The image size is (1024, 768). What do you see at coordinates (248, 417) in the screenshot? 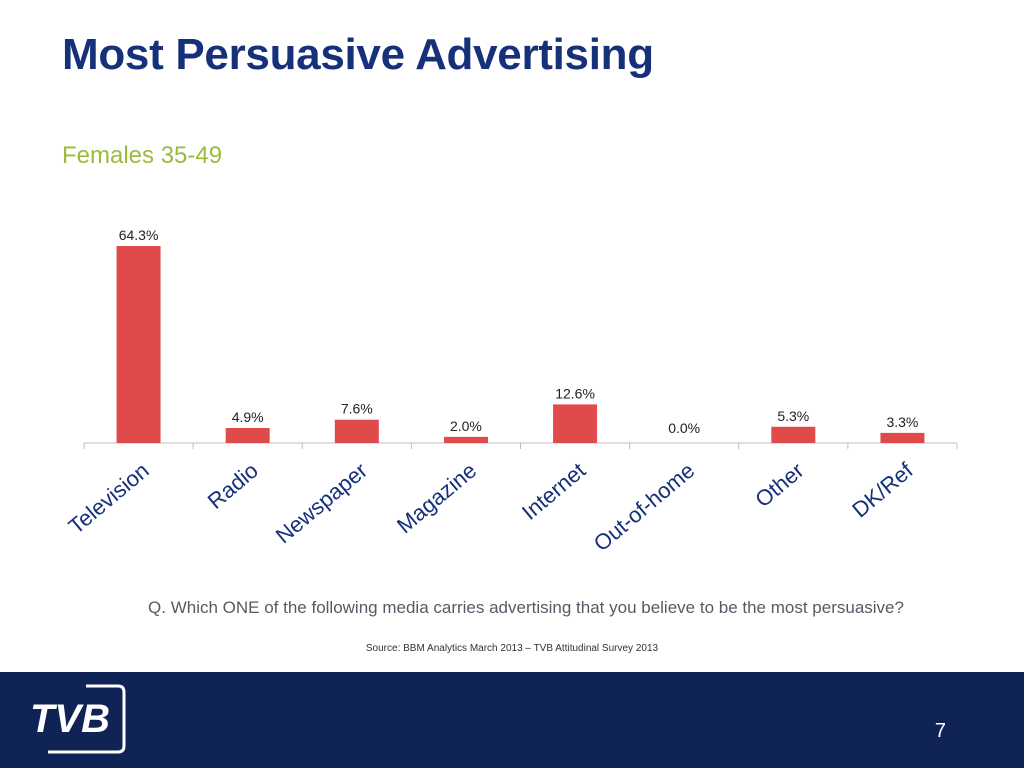
I see `data-label: 4.9%` at bounding box center [248, 417].